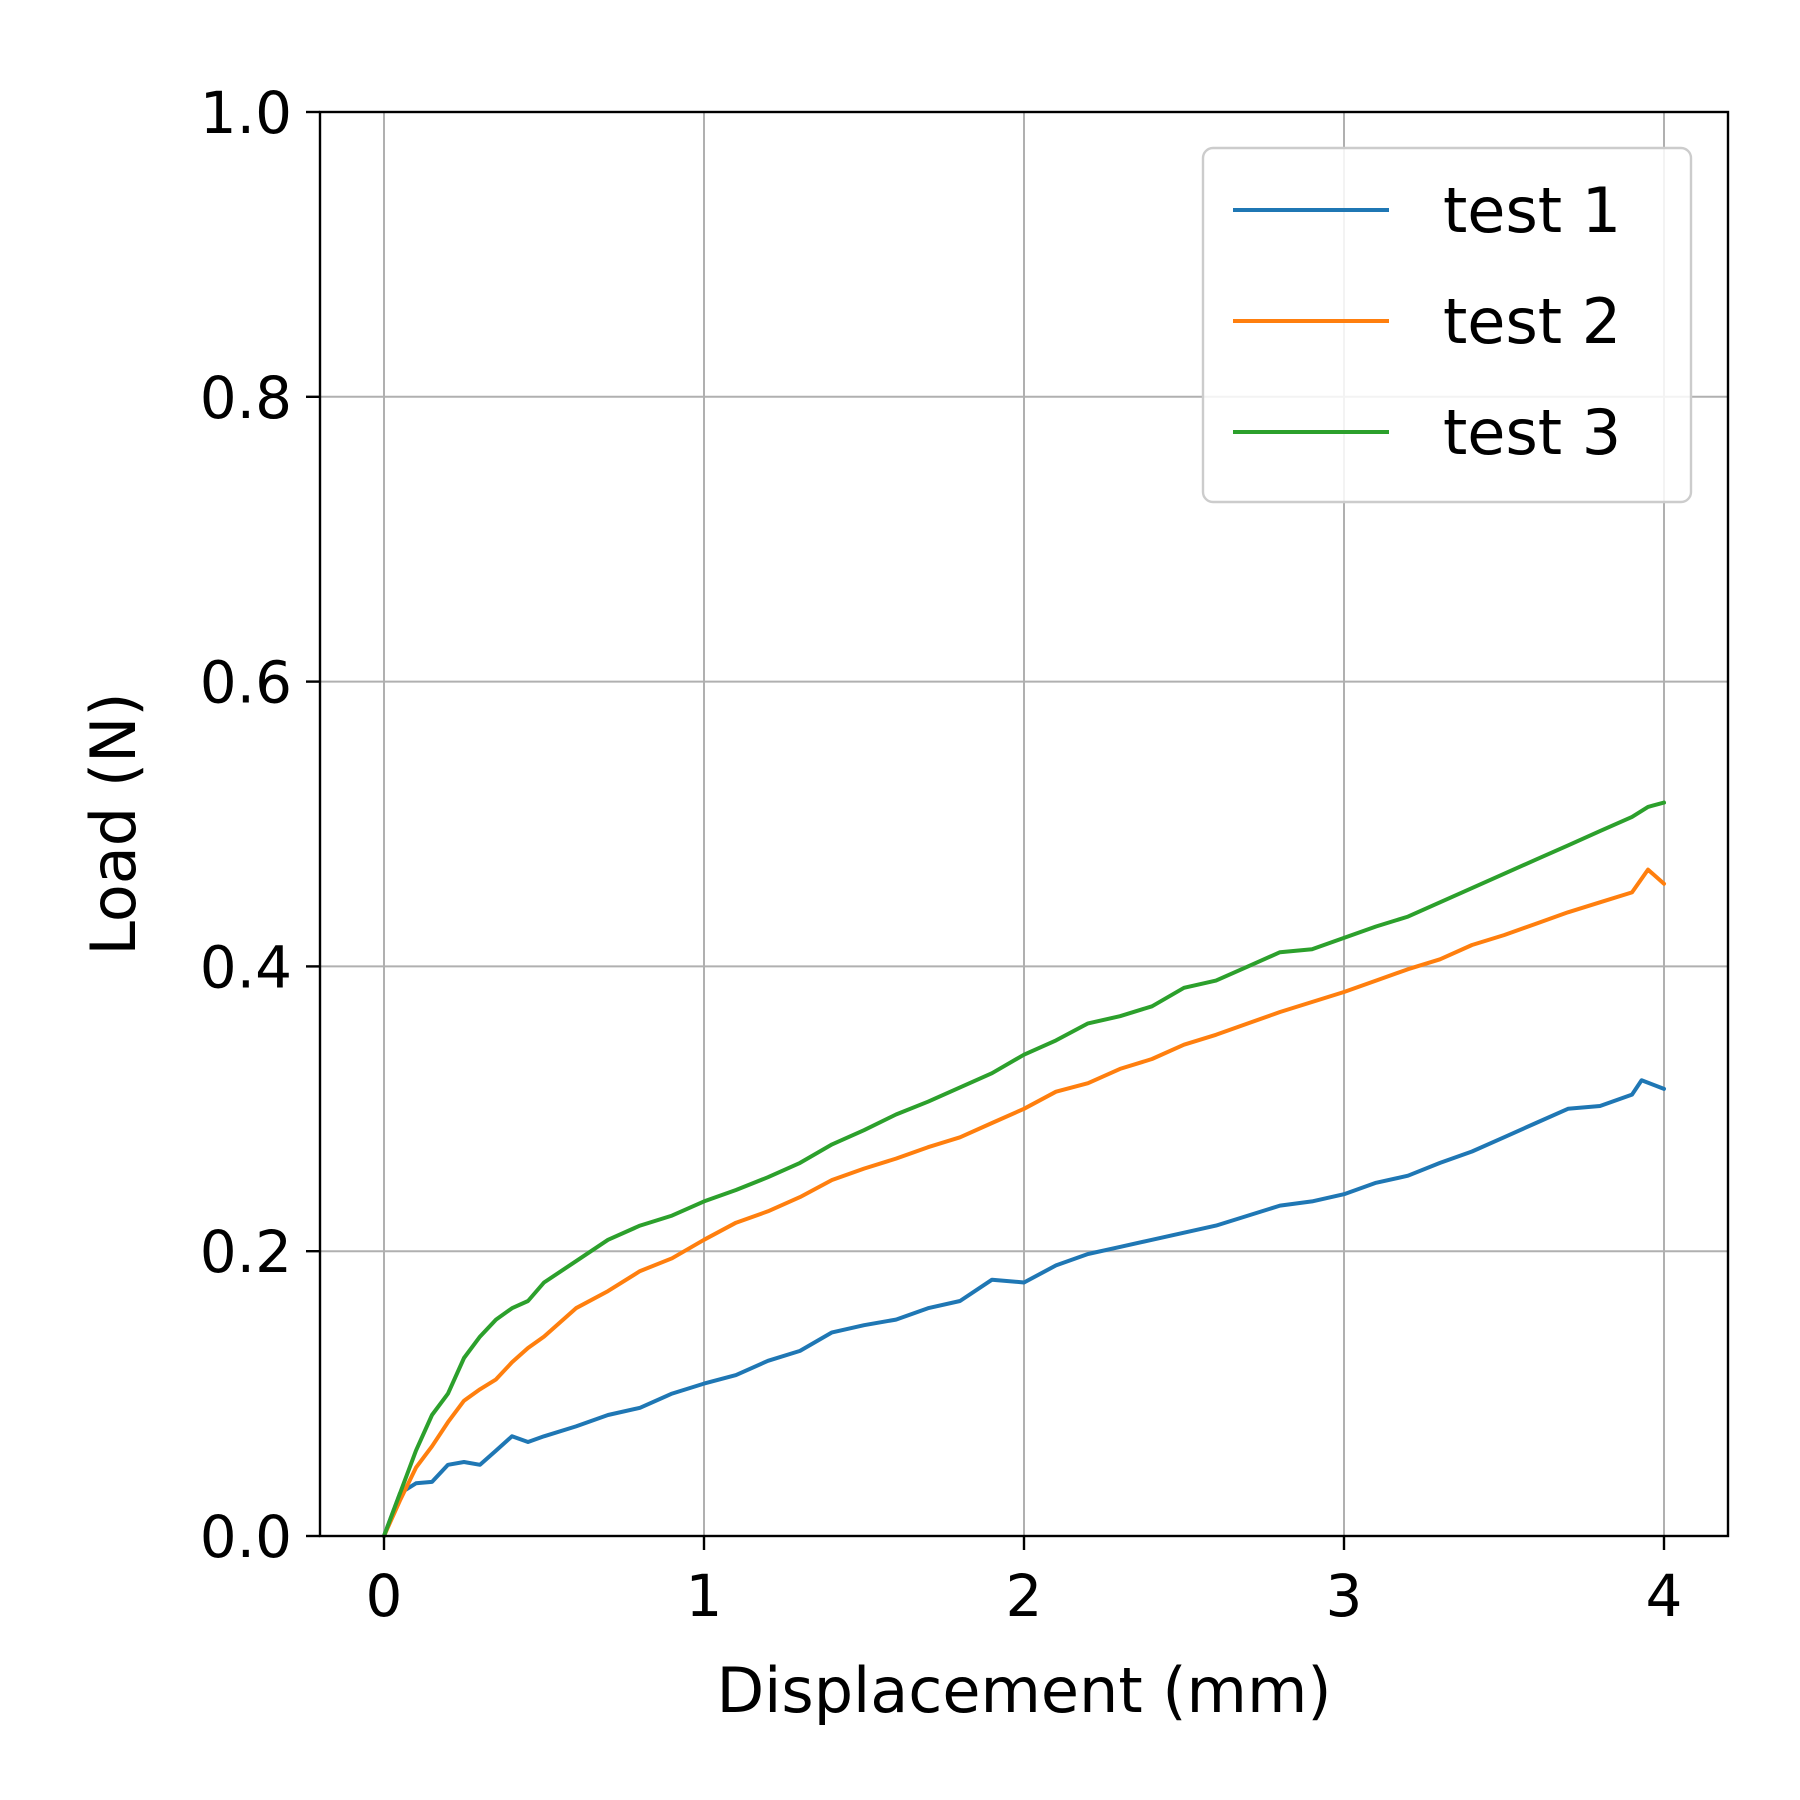 This screenshot has height=1800, width=1800. Describe the element at coordinates (246, 1537) in the screenshot. I see `y-tick-label: 0.0` at that location.